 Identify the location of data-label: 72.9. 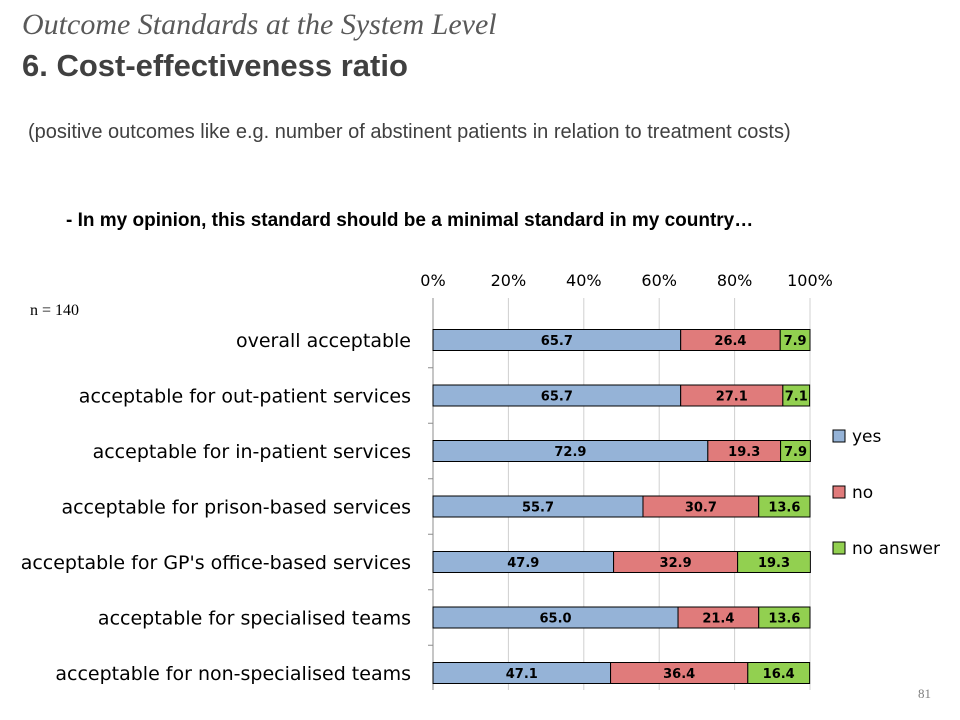
(570, 452).